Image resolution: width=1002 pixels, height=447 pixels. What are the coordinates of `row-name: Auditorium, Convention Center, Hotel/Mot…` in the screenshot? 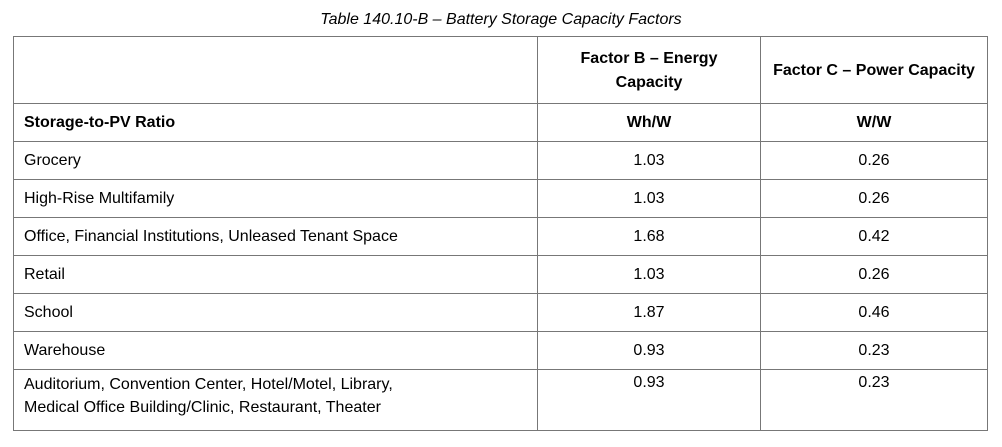 It's located at (275, 400).